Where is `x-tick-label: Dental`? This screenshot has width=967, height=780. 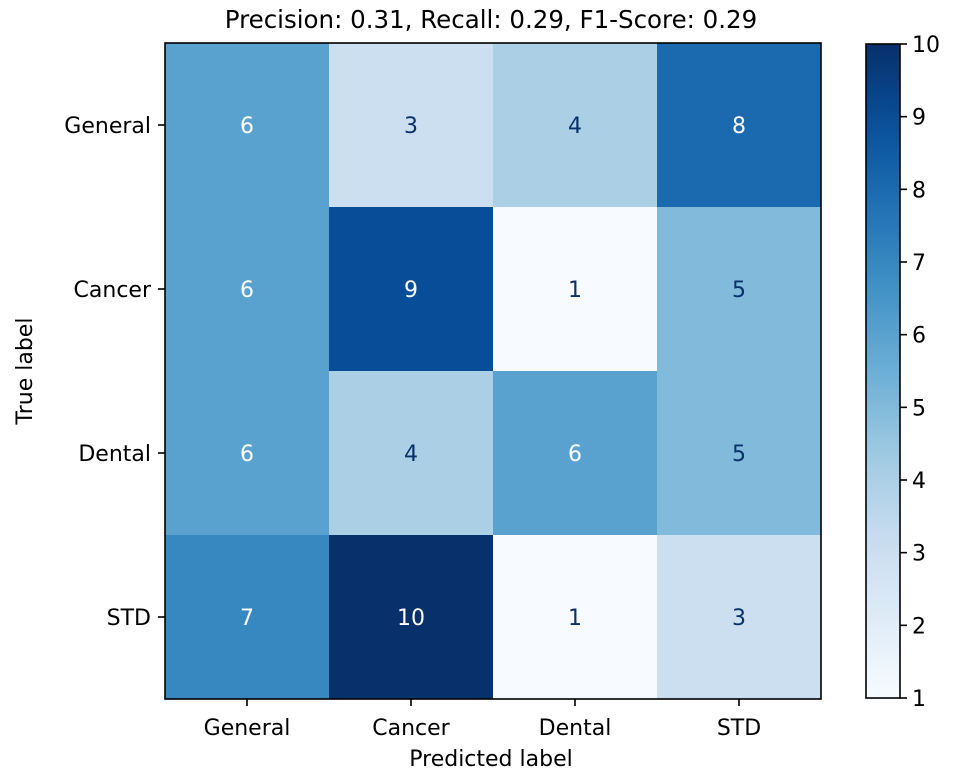
x-tick-label: Dental is located at coordinates (575, 728).